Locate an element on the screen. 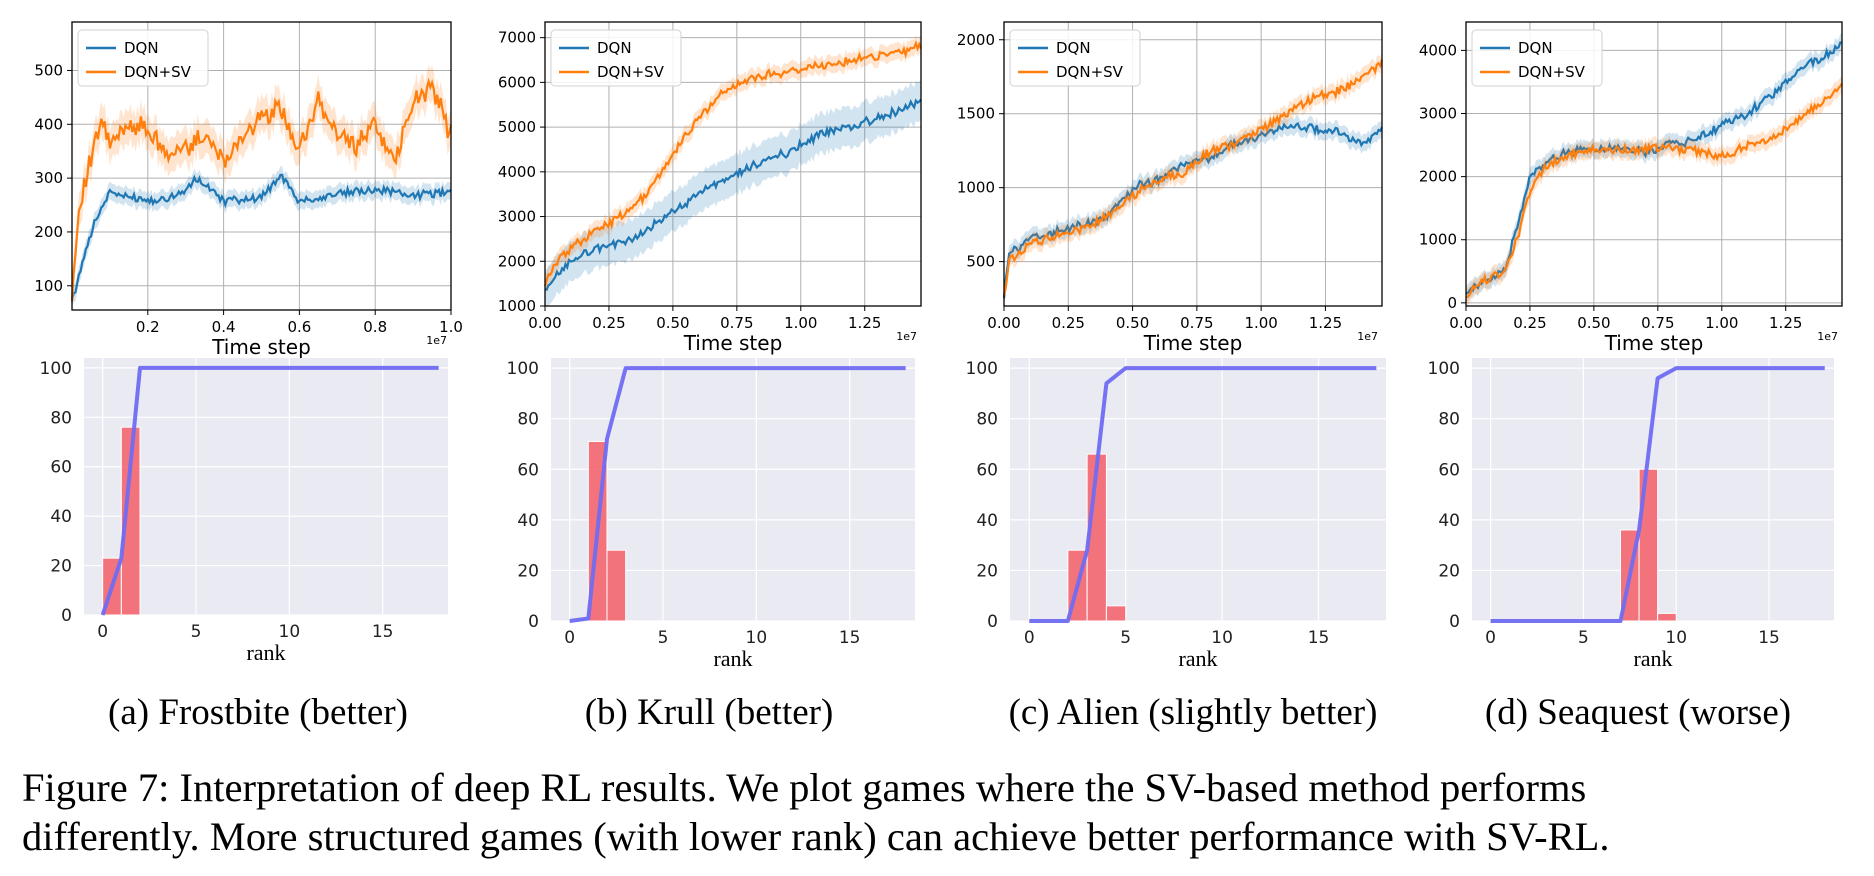 The image size is (1874, 876). y-tick-label: 3000 is located at coordinates (1438, 114).